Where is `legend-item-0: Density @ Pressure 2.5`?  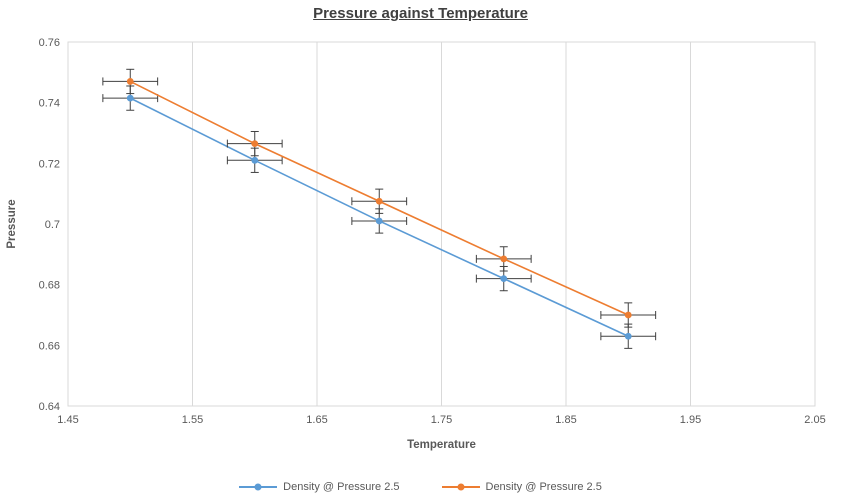
legend-item-0: Density @ Pressure 2.5 is located at coordinates (319, 487).